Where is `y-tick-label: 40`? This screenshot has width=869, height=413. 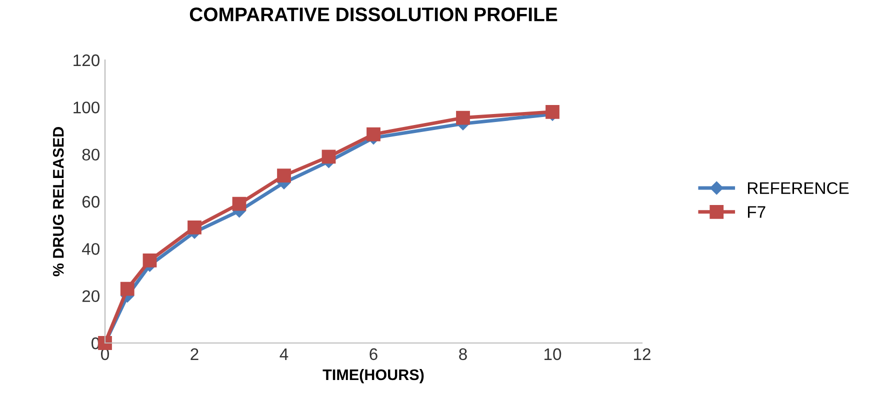
y-tick-label: 40 is located at coordinates (91, 249).